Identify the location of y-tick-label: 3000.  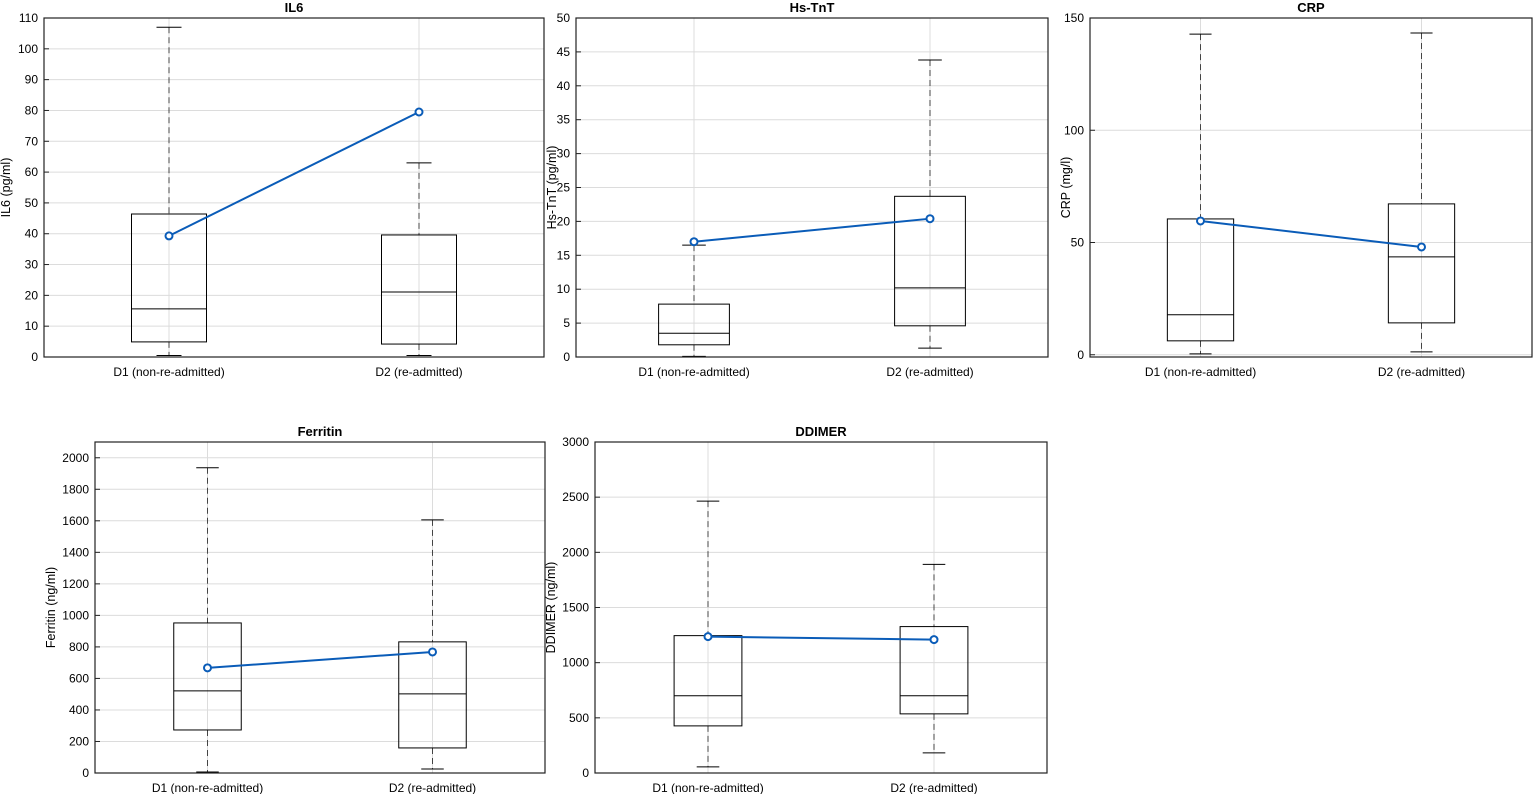
(575, 442).